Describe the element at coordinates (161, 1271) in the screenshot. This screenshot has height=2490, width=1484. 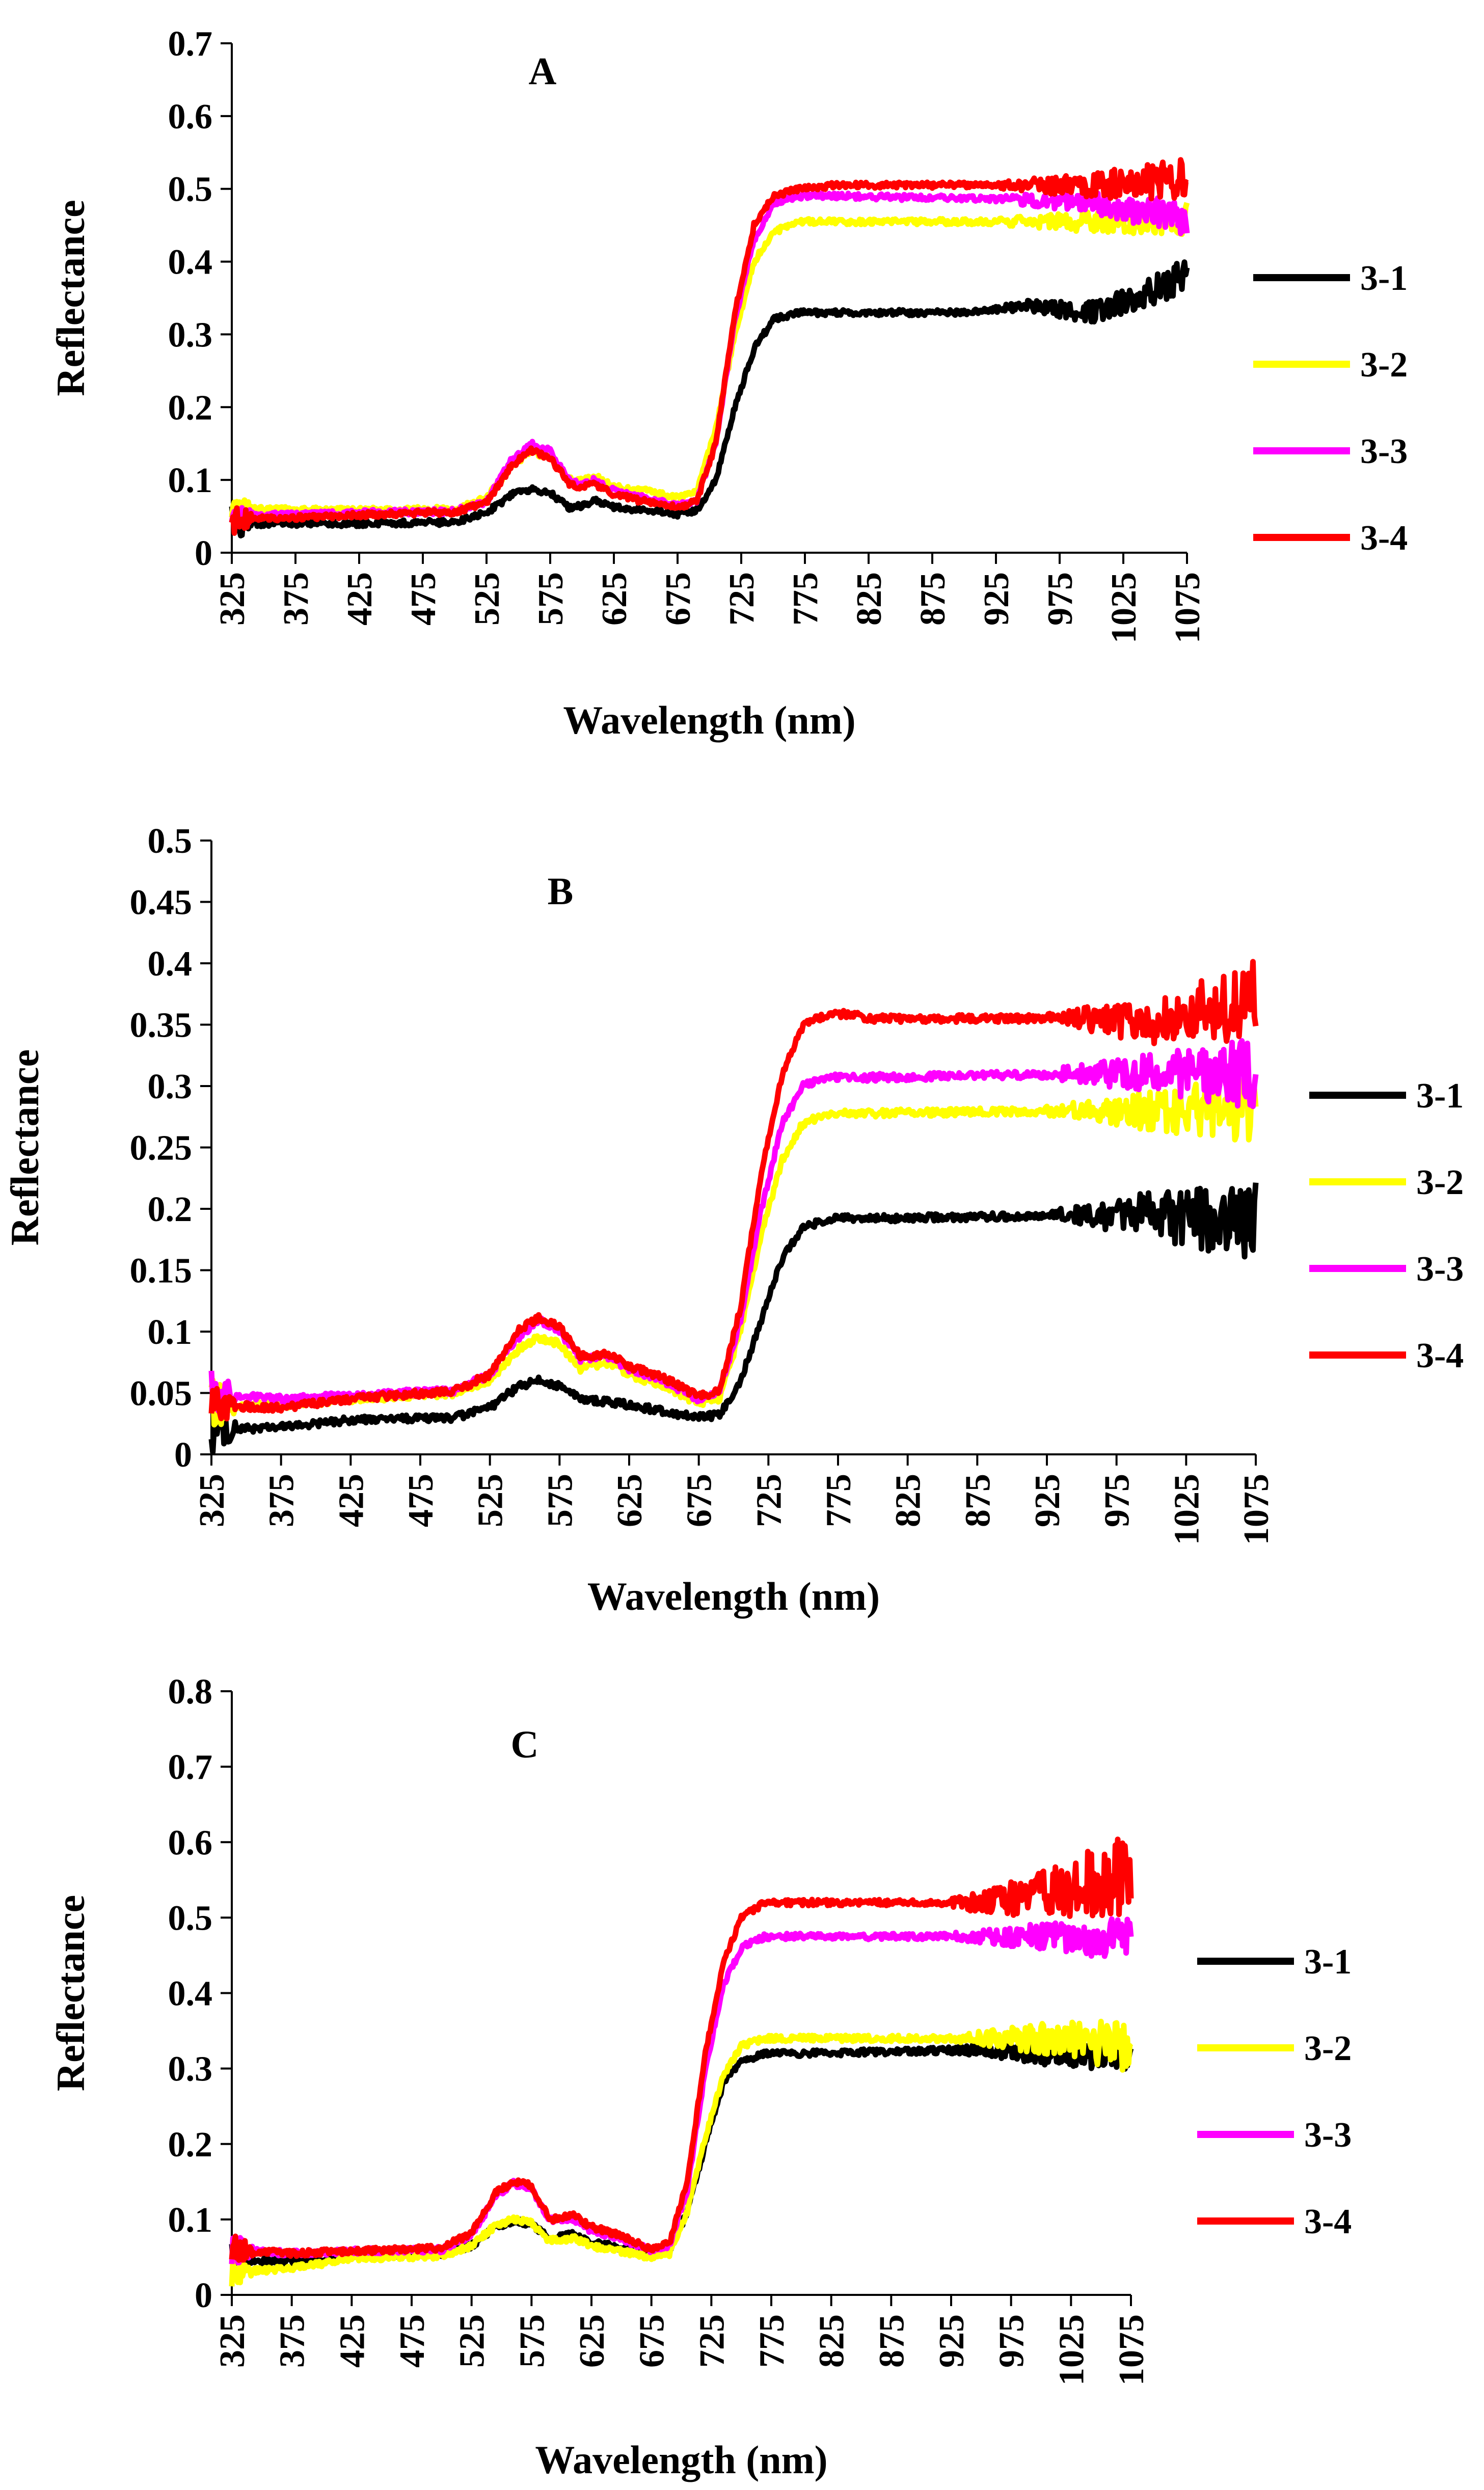
I see `y-tick-label: 0.15` at that location.